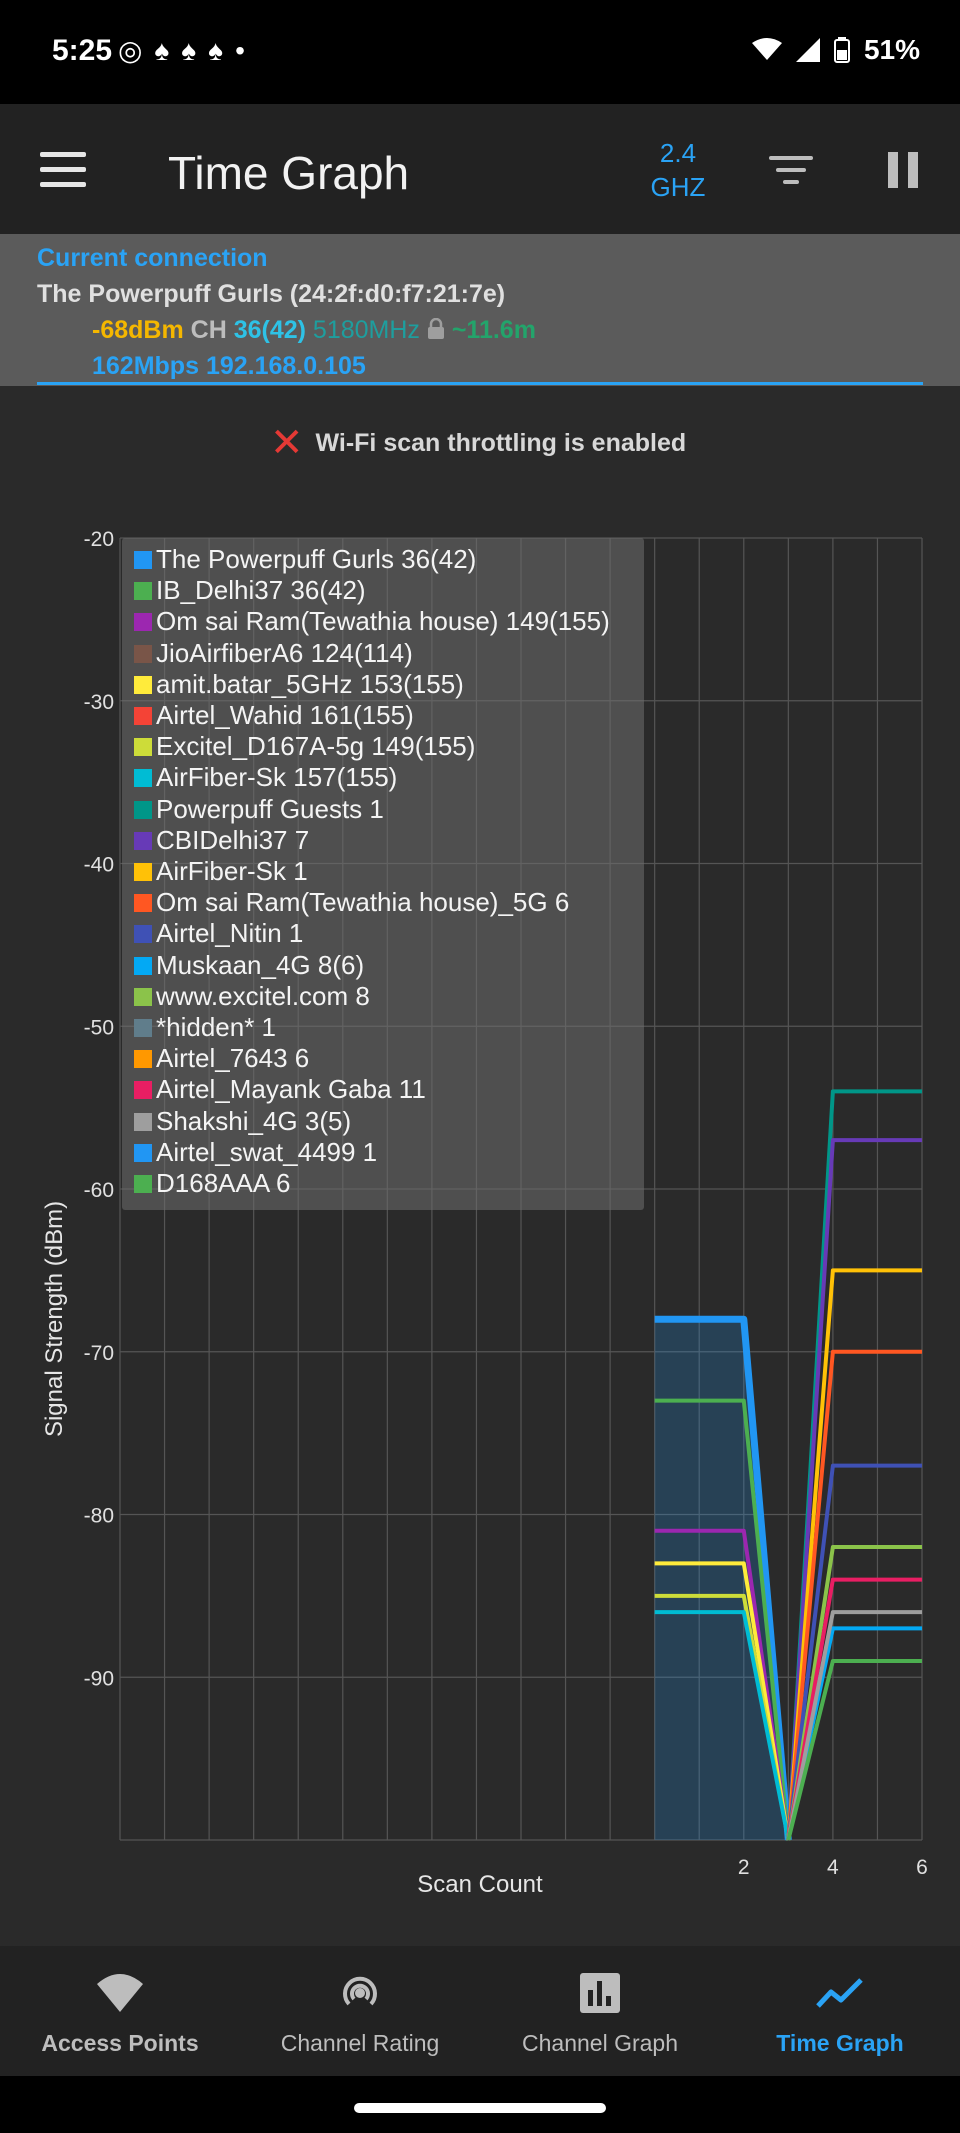 This screenshot has width=960, height=2133. Describe the element at coordinates (263, 995) in the screenshot. I see `legend-label: www.excitel.com 8` at that location.